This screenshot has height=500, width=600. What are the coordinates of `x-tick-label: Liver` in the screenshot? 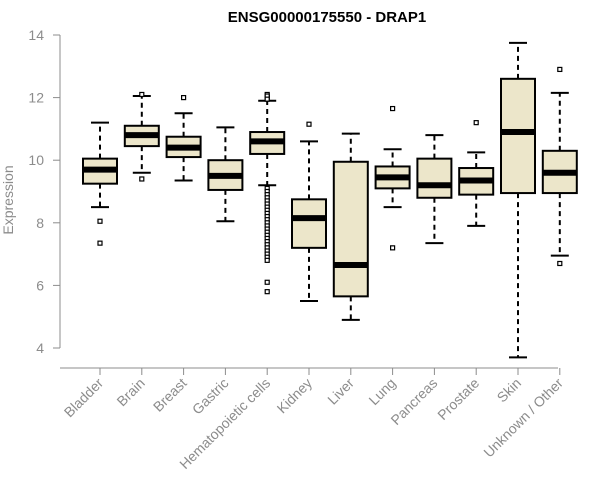 It's located at (340, 391).